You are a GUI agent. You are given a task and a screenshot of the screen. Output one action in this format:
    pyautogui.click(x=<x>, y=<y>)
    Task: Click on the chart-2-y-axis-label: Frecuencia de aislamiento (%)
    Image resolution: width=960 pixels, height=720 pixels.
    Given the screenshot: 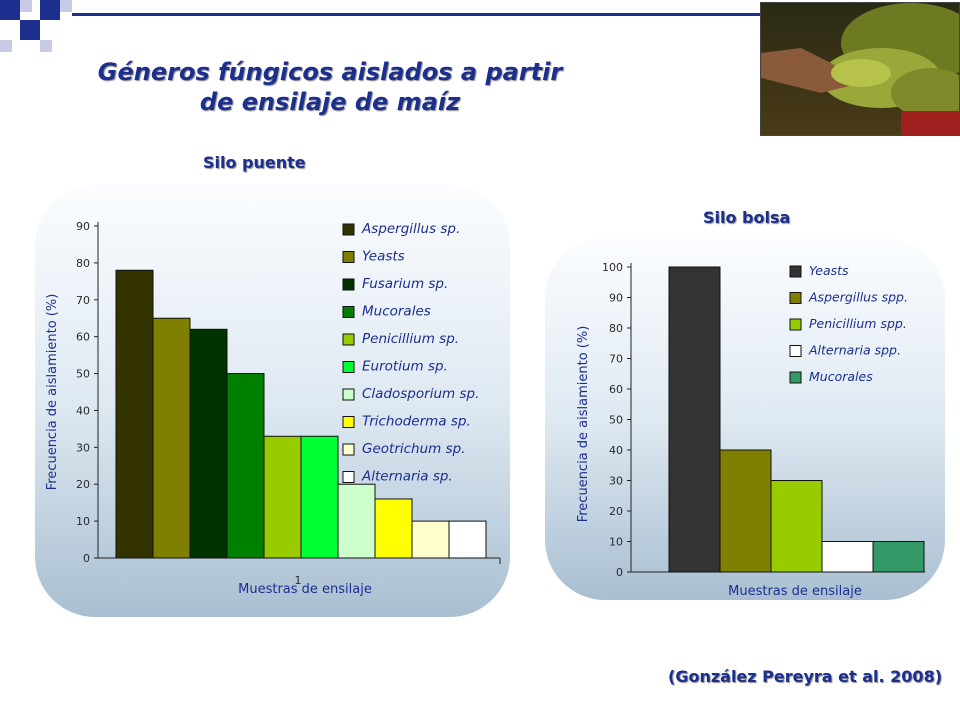 What is the action you would take?
    pyautogui.click(x=583, y=424)
    